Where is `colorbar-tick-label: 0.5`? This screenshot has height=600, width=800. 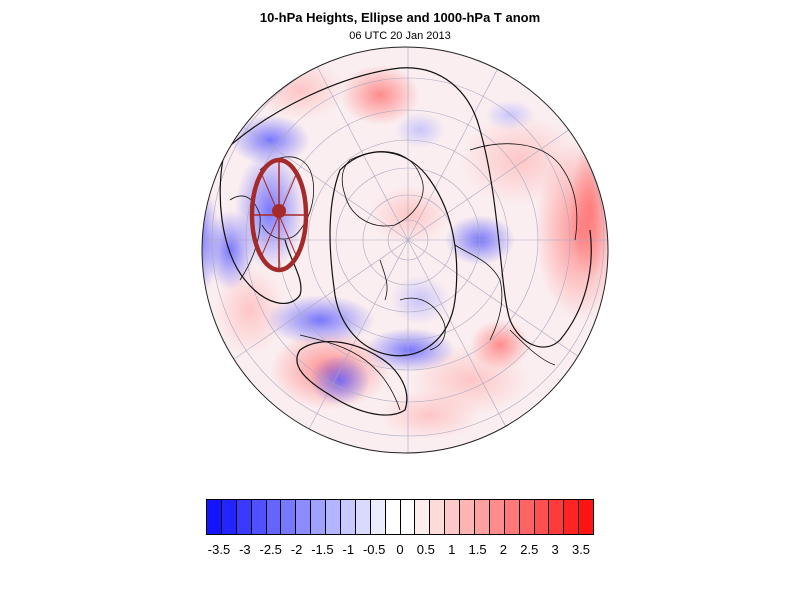
colorbar-tick-label: 0.5 is located at coordinates (425, 549).